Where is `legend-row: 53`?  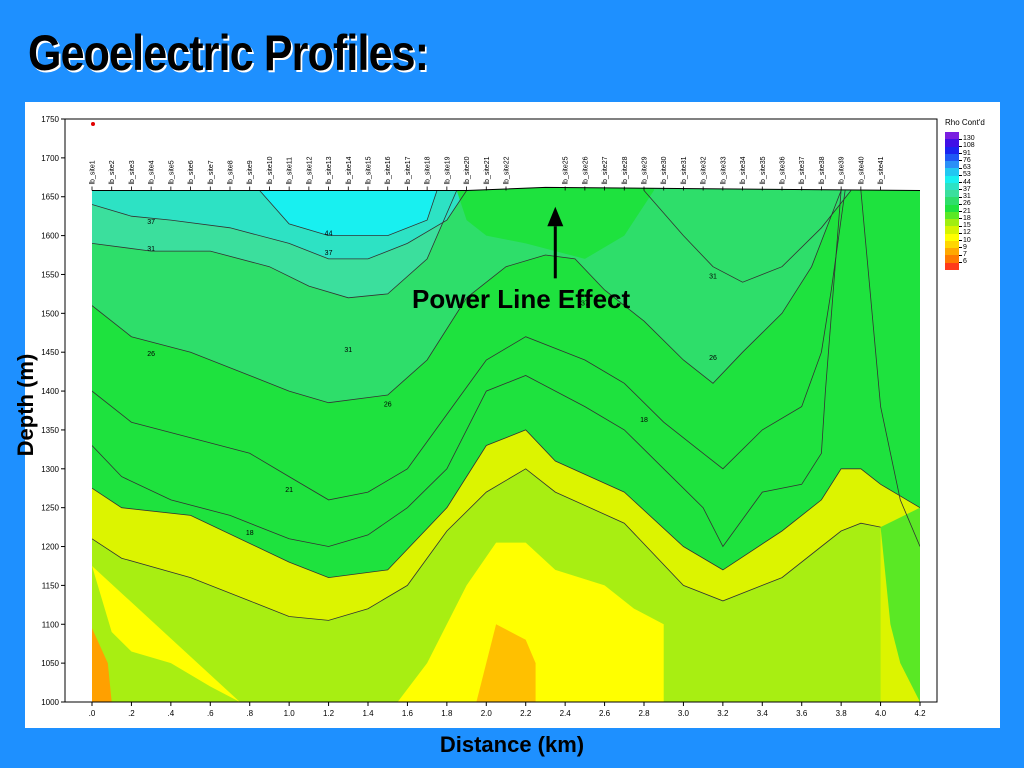
legend-row: 53 is located at coordinates (969, 173).